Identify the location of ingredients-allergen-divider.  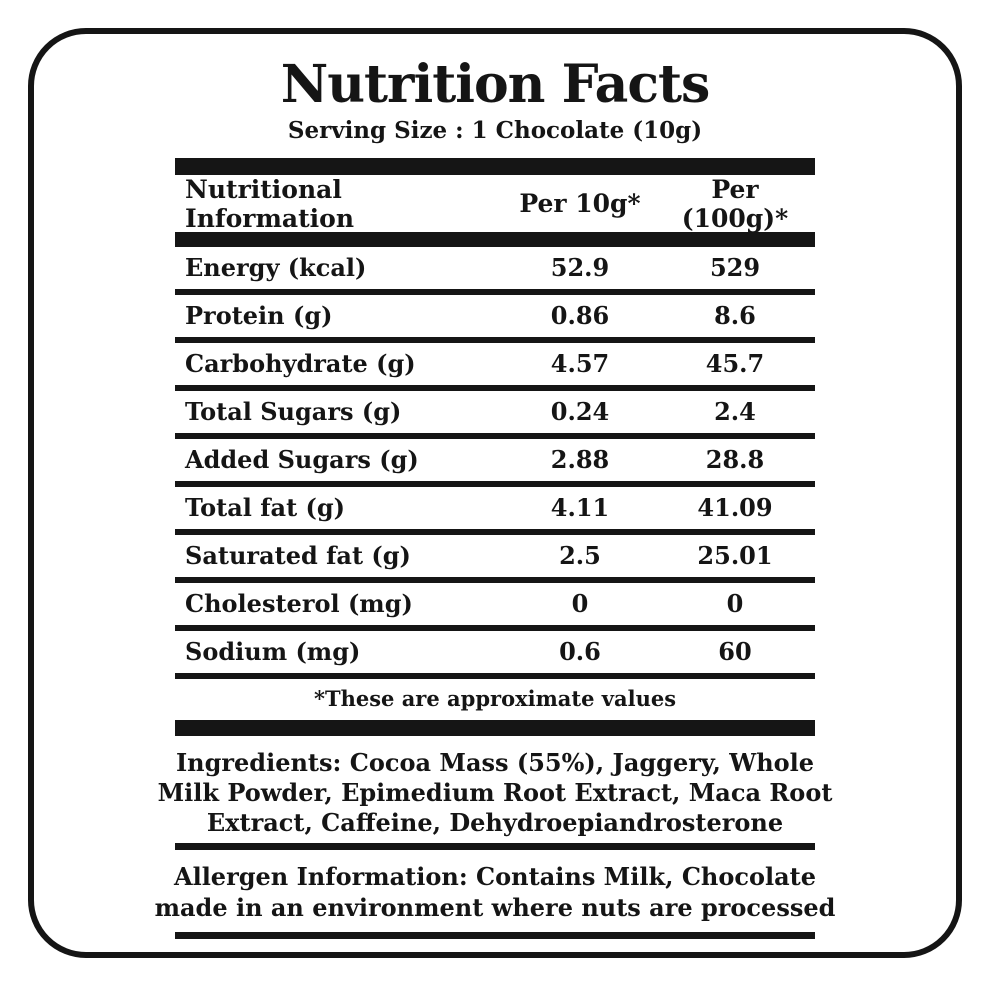
(495, 847).